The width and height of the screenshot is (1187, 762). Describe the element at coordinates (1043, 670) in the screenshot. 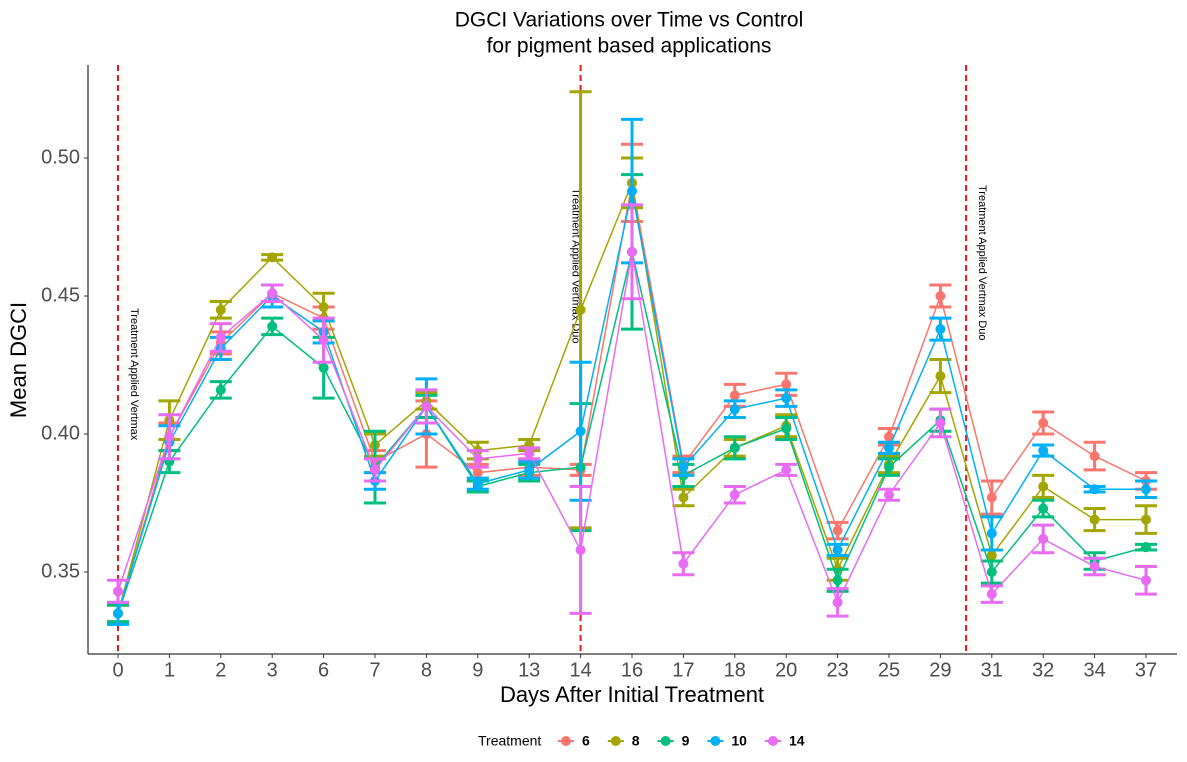

I see `x-tick-label: 32` at that location.